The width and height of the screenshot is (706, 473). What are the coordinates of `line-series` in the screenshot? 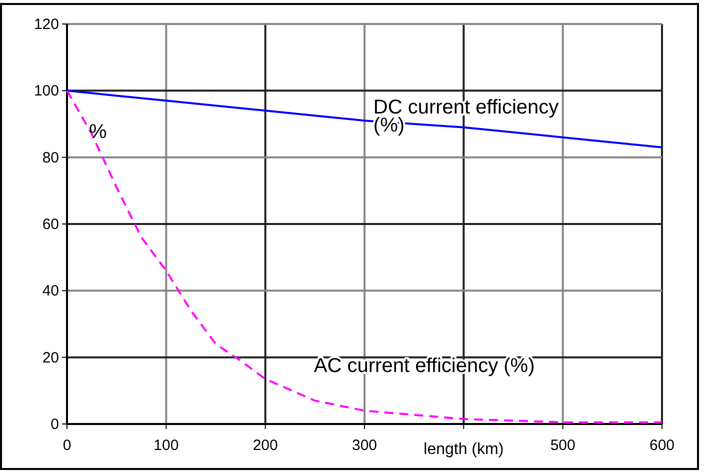 It's located at (364, 119).